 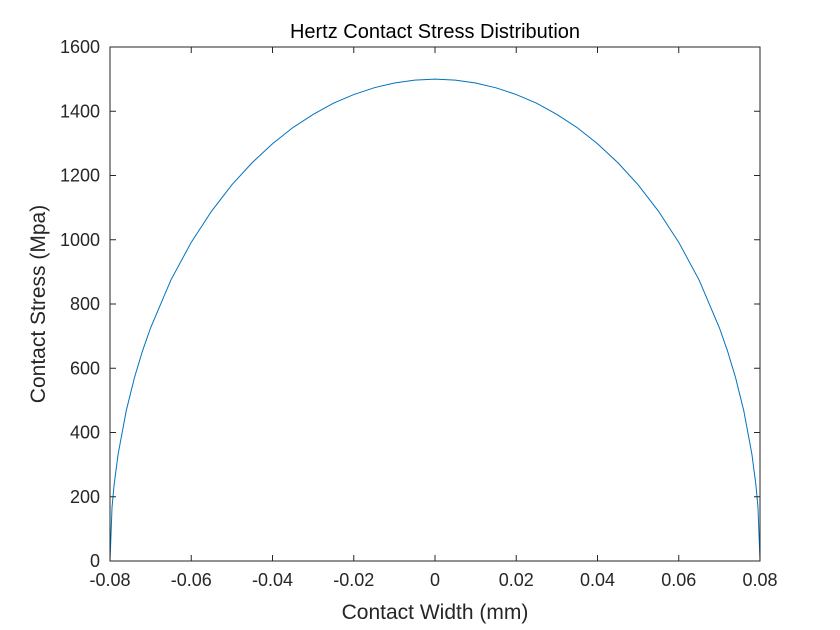 I want to click on x-tick-label: 0.06, so click(x=678, y=580).